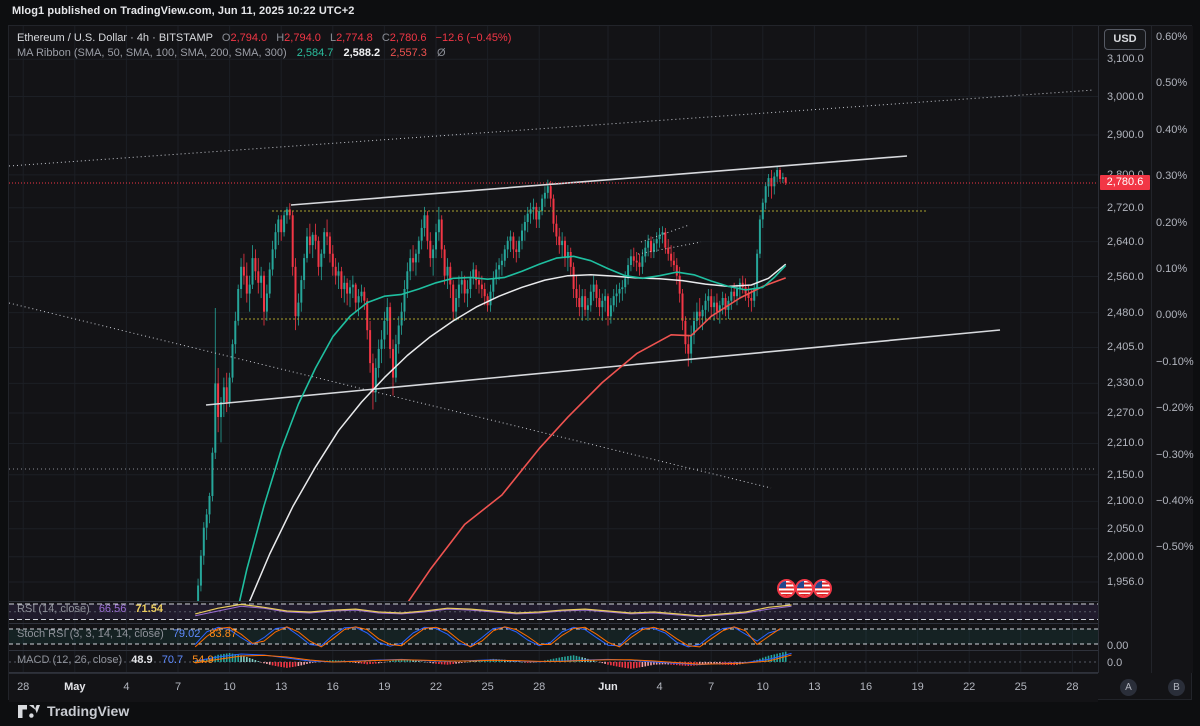  I want to click on rsi-value: 66.56, so click(112, 609).